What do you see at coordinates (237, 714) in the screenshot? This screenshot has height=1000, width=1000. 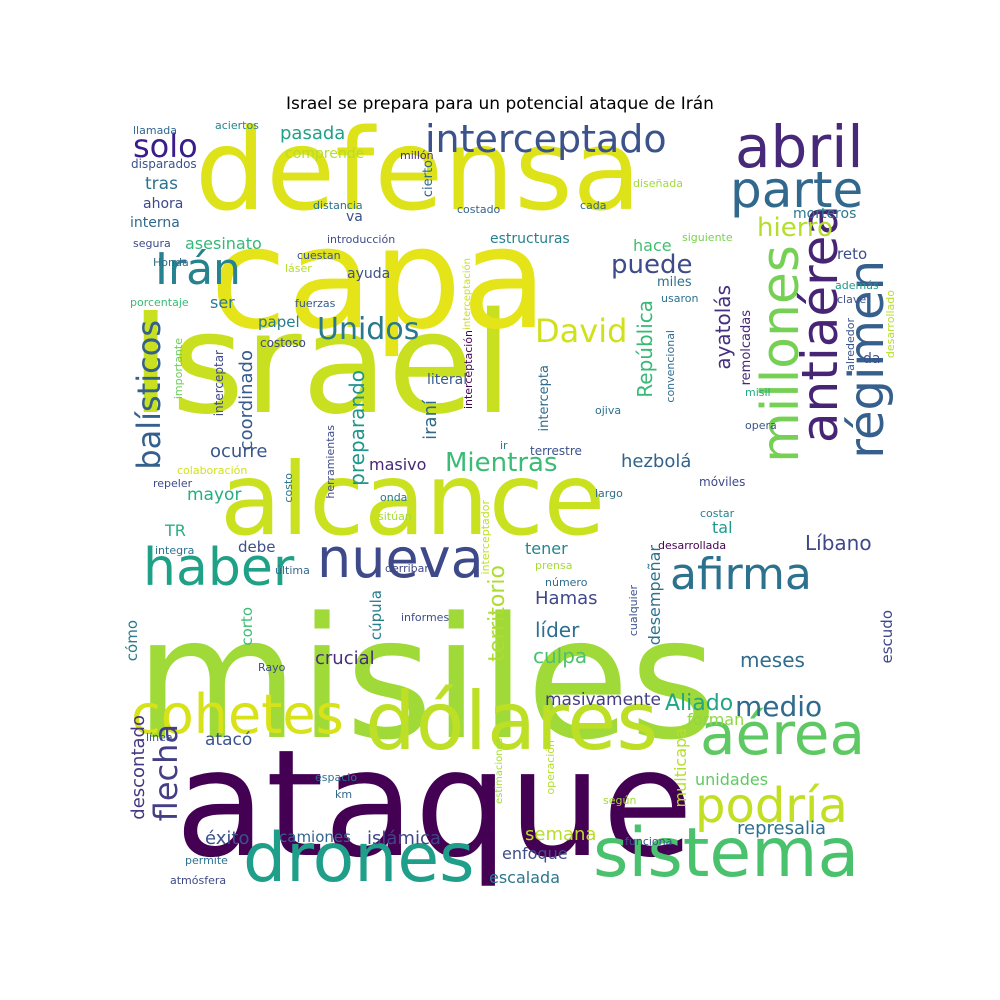 I see `cloud-word: cohetes` at bounding box center [237, 714].